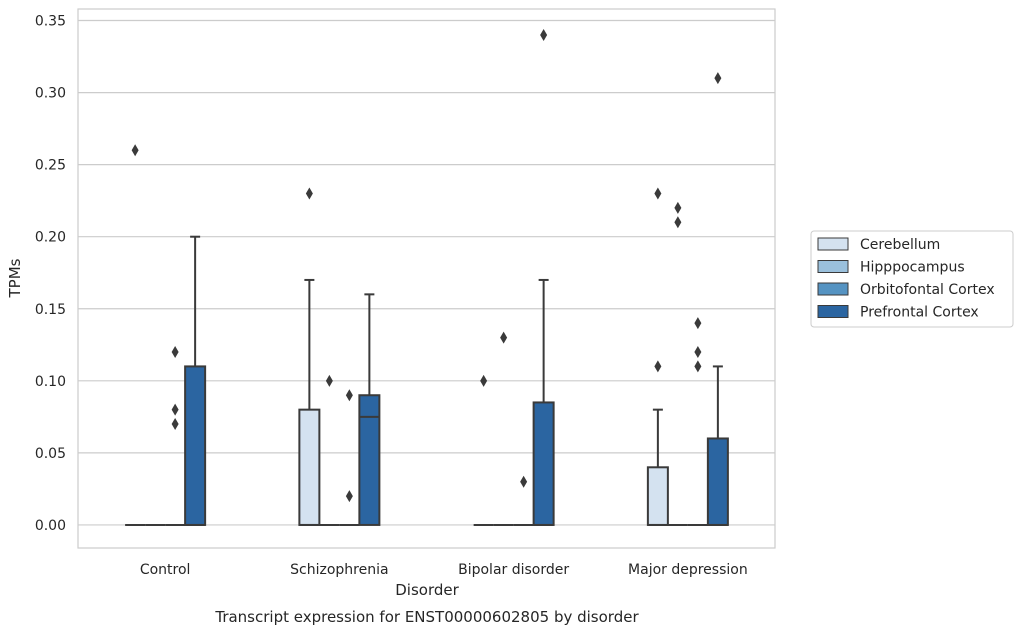 This screenshot has height=634, width=1023. I want to click on legend-label: Orbitofontal Cortex, so click(927, 290).